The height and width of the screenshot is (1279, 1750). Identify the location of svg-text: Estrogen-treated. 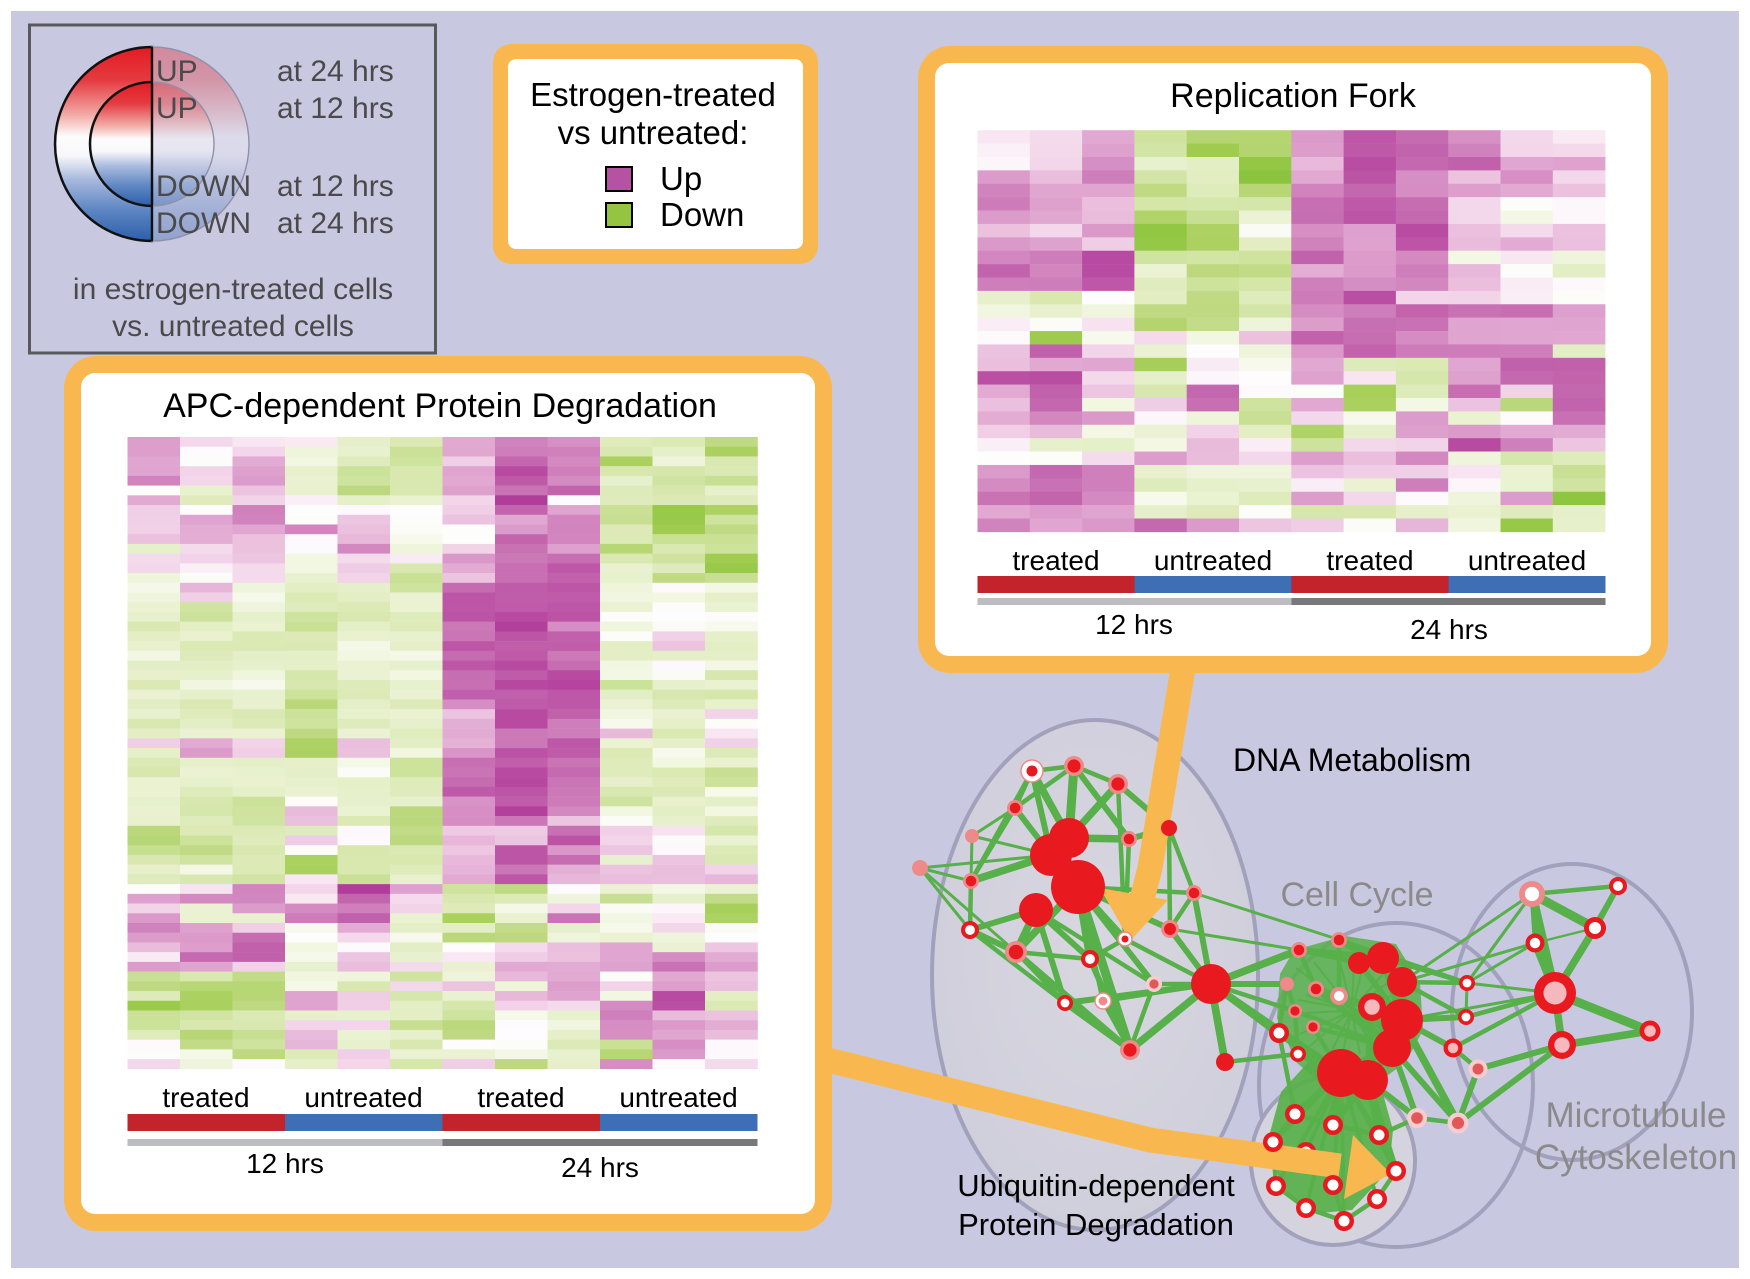
(653, 94).